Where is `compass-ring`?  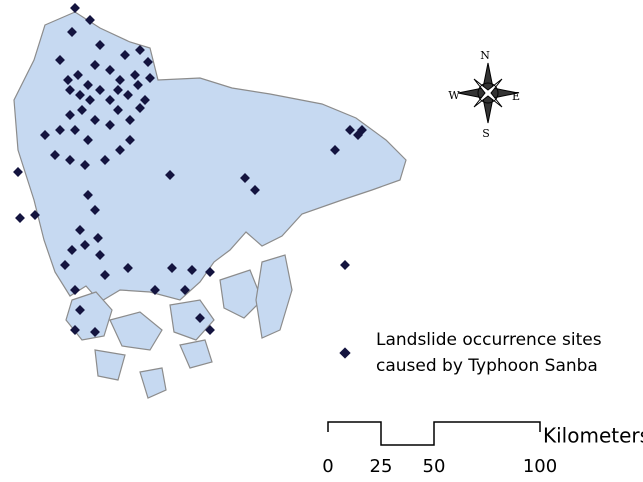 compass-ring is located at coordinates (488, 93).